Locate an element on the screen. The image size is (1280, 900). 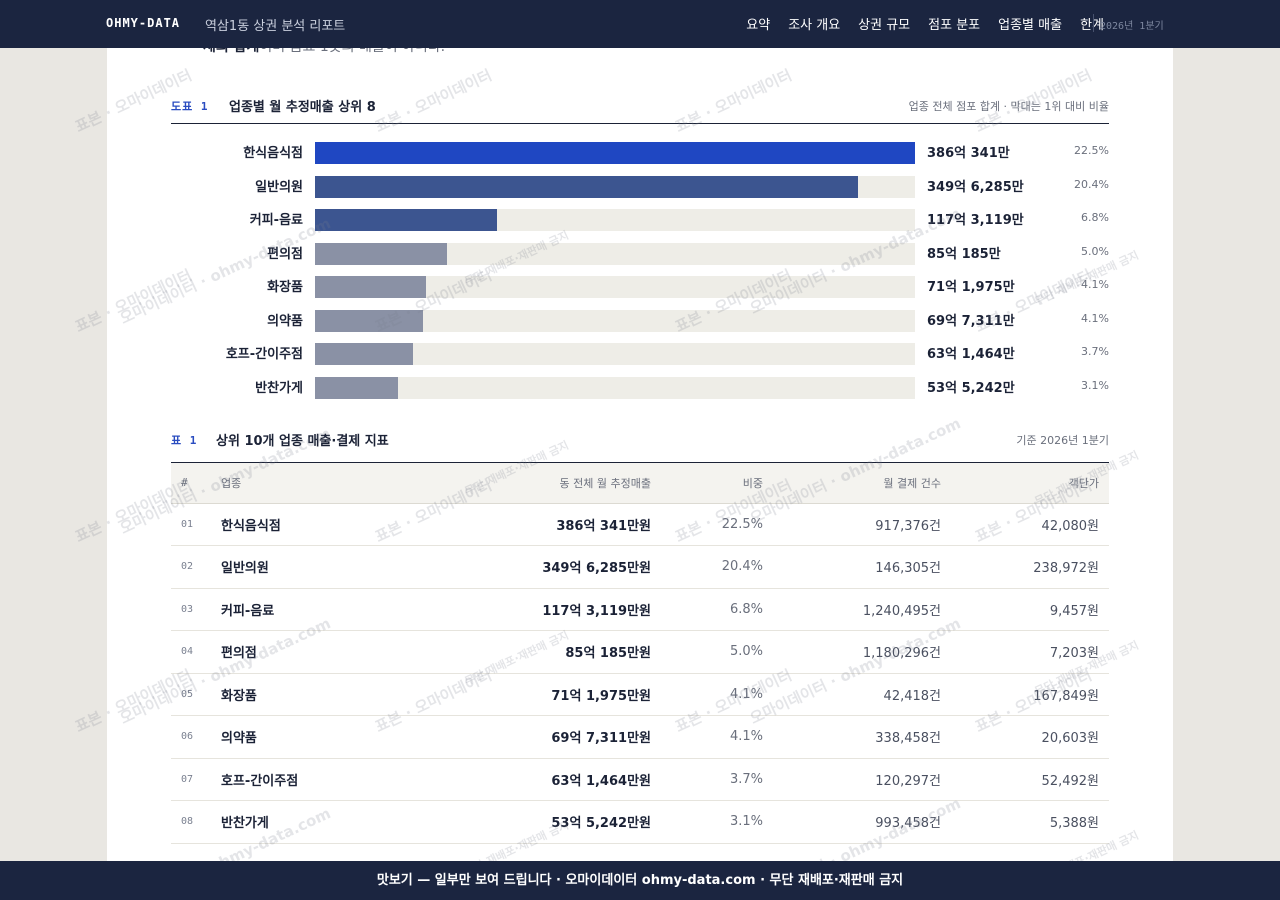
bar-row: 화장품 71억 1,975만 4.1% is located at coordinates (640, 287).